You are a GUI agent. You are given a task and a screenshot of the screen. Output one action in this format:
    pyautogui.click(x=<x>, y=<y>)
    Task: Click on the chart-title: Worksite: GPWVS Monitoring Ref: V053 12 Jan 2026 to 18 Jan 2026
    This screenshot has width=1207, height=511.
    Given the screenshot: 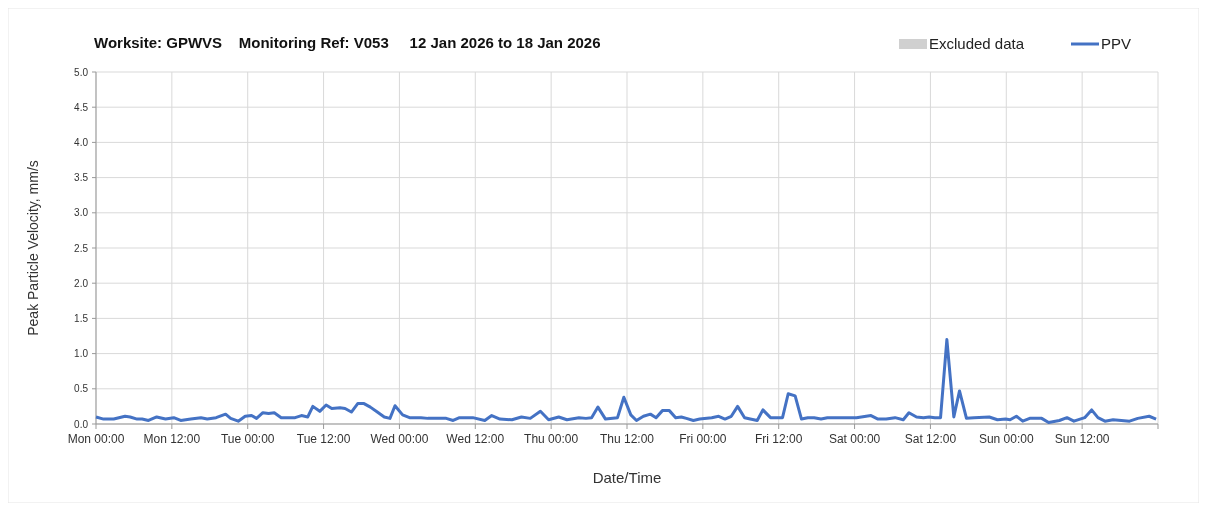 What is the action you would take?
    pyautogui.click(x=347, y=42)
    